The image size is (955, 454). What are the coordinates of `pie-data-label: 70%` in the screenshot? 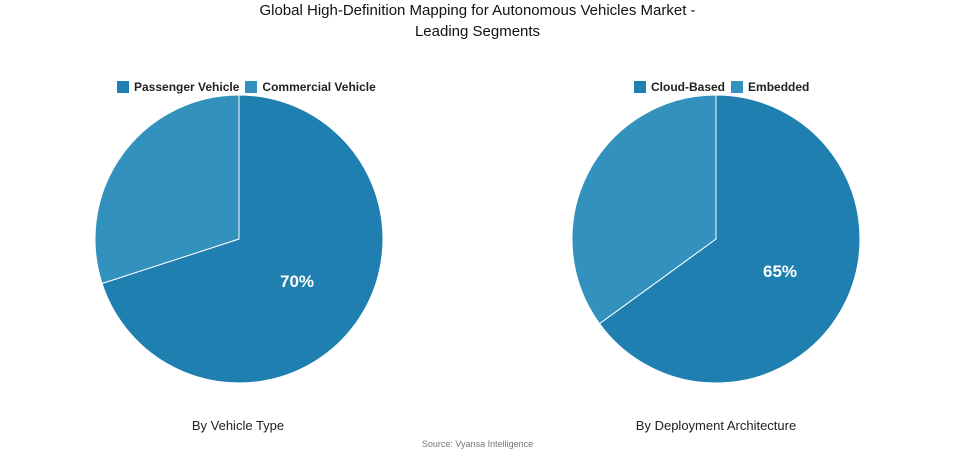 It's located at (297, 281).